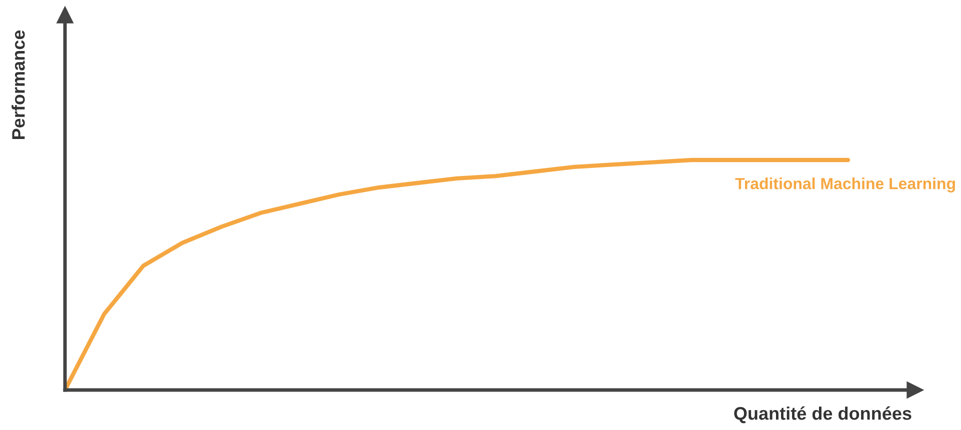 This screenshot has width=961, height=430. Describe the element at coordinates (823, 415) in the screenshot. I see `x-axis-title: Quantité de données` at that location.